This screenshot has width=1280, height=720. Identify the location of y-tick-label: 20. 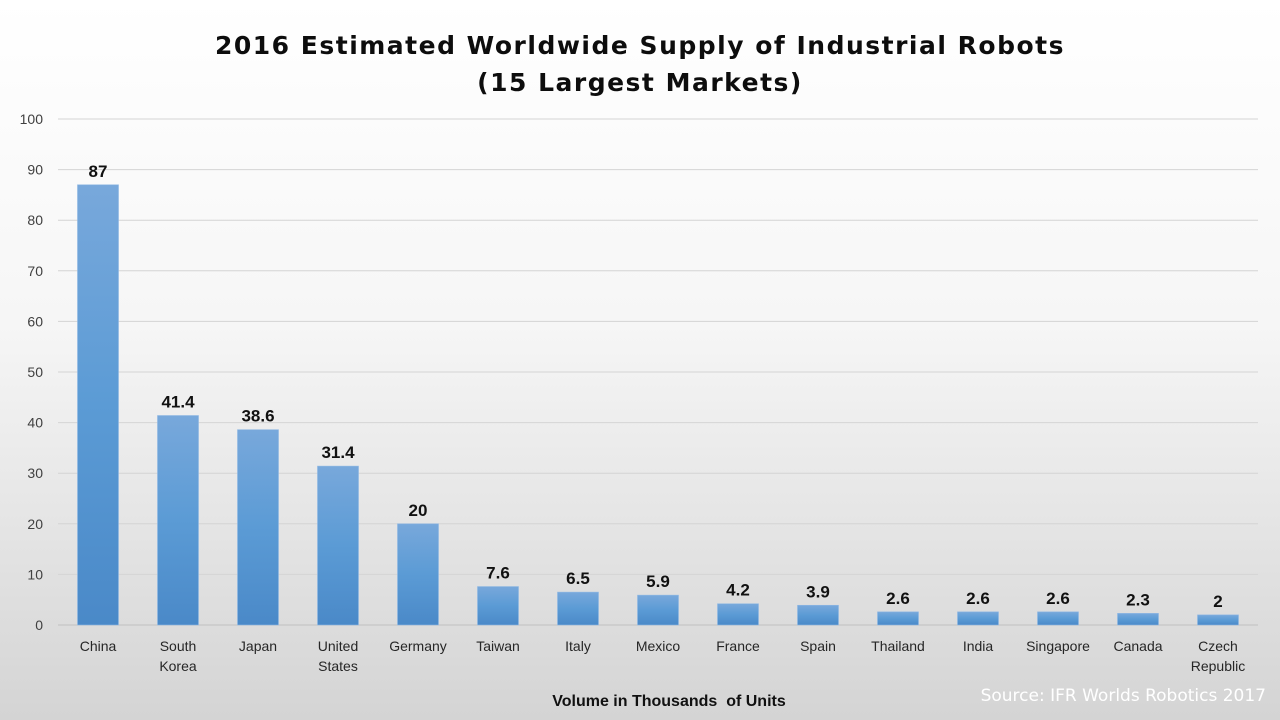
(35, 524).